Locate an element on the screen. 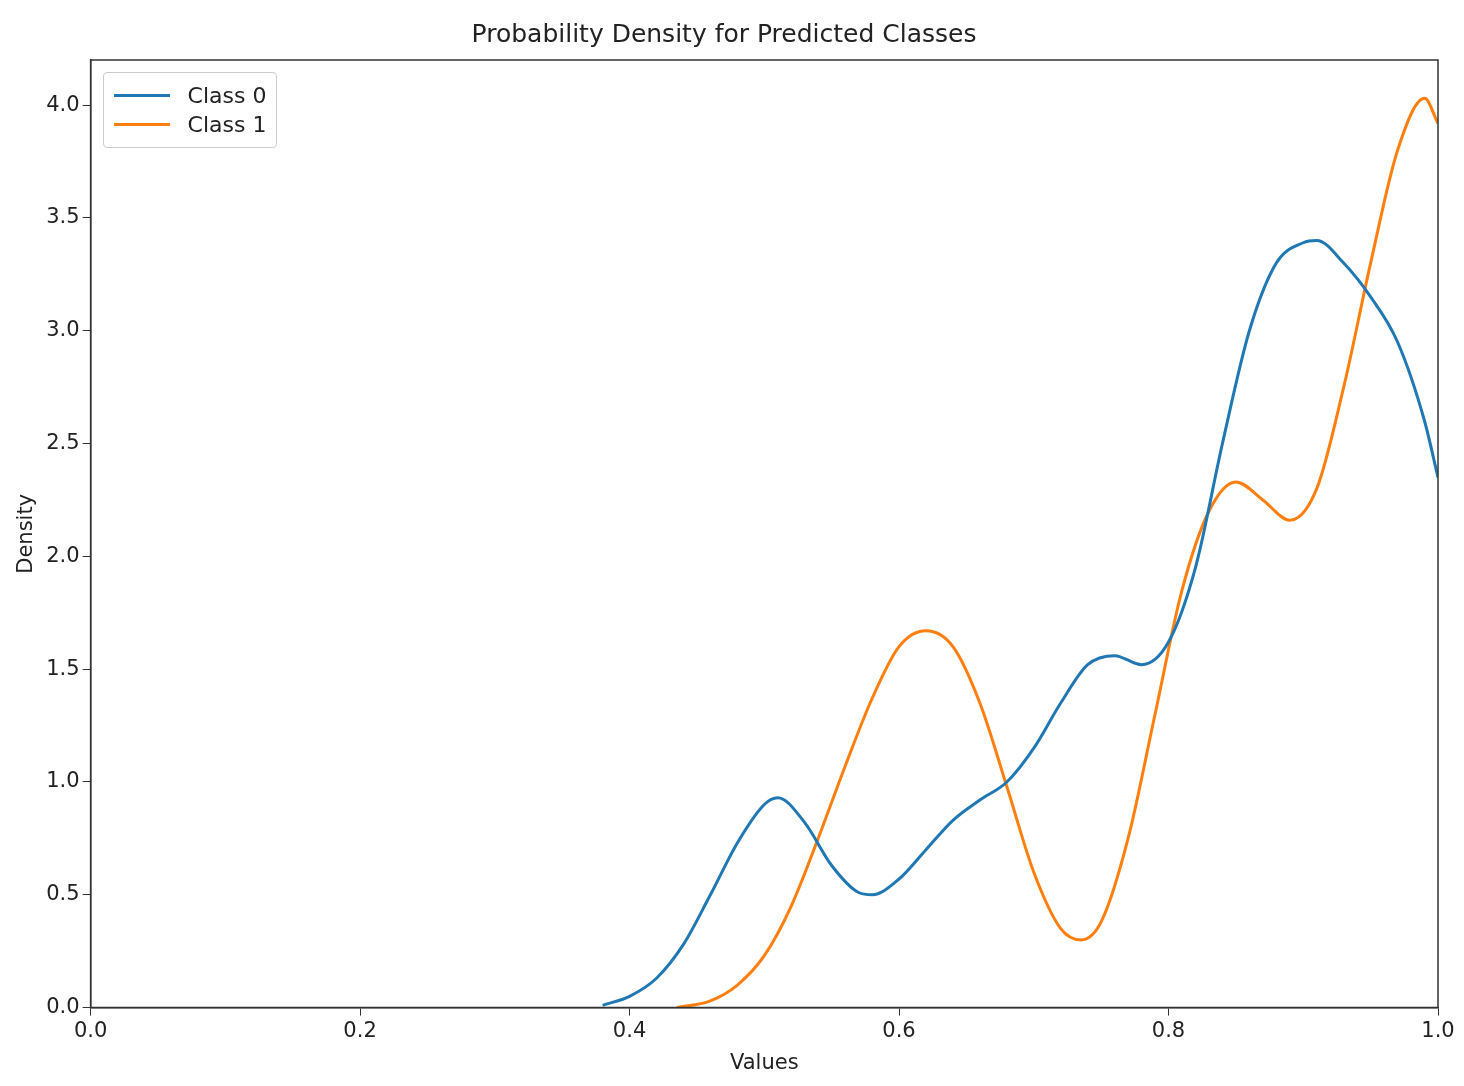  x-tick-label: 0.6 is located at coordinates (899, 1029).